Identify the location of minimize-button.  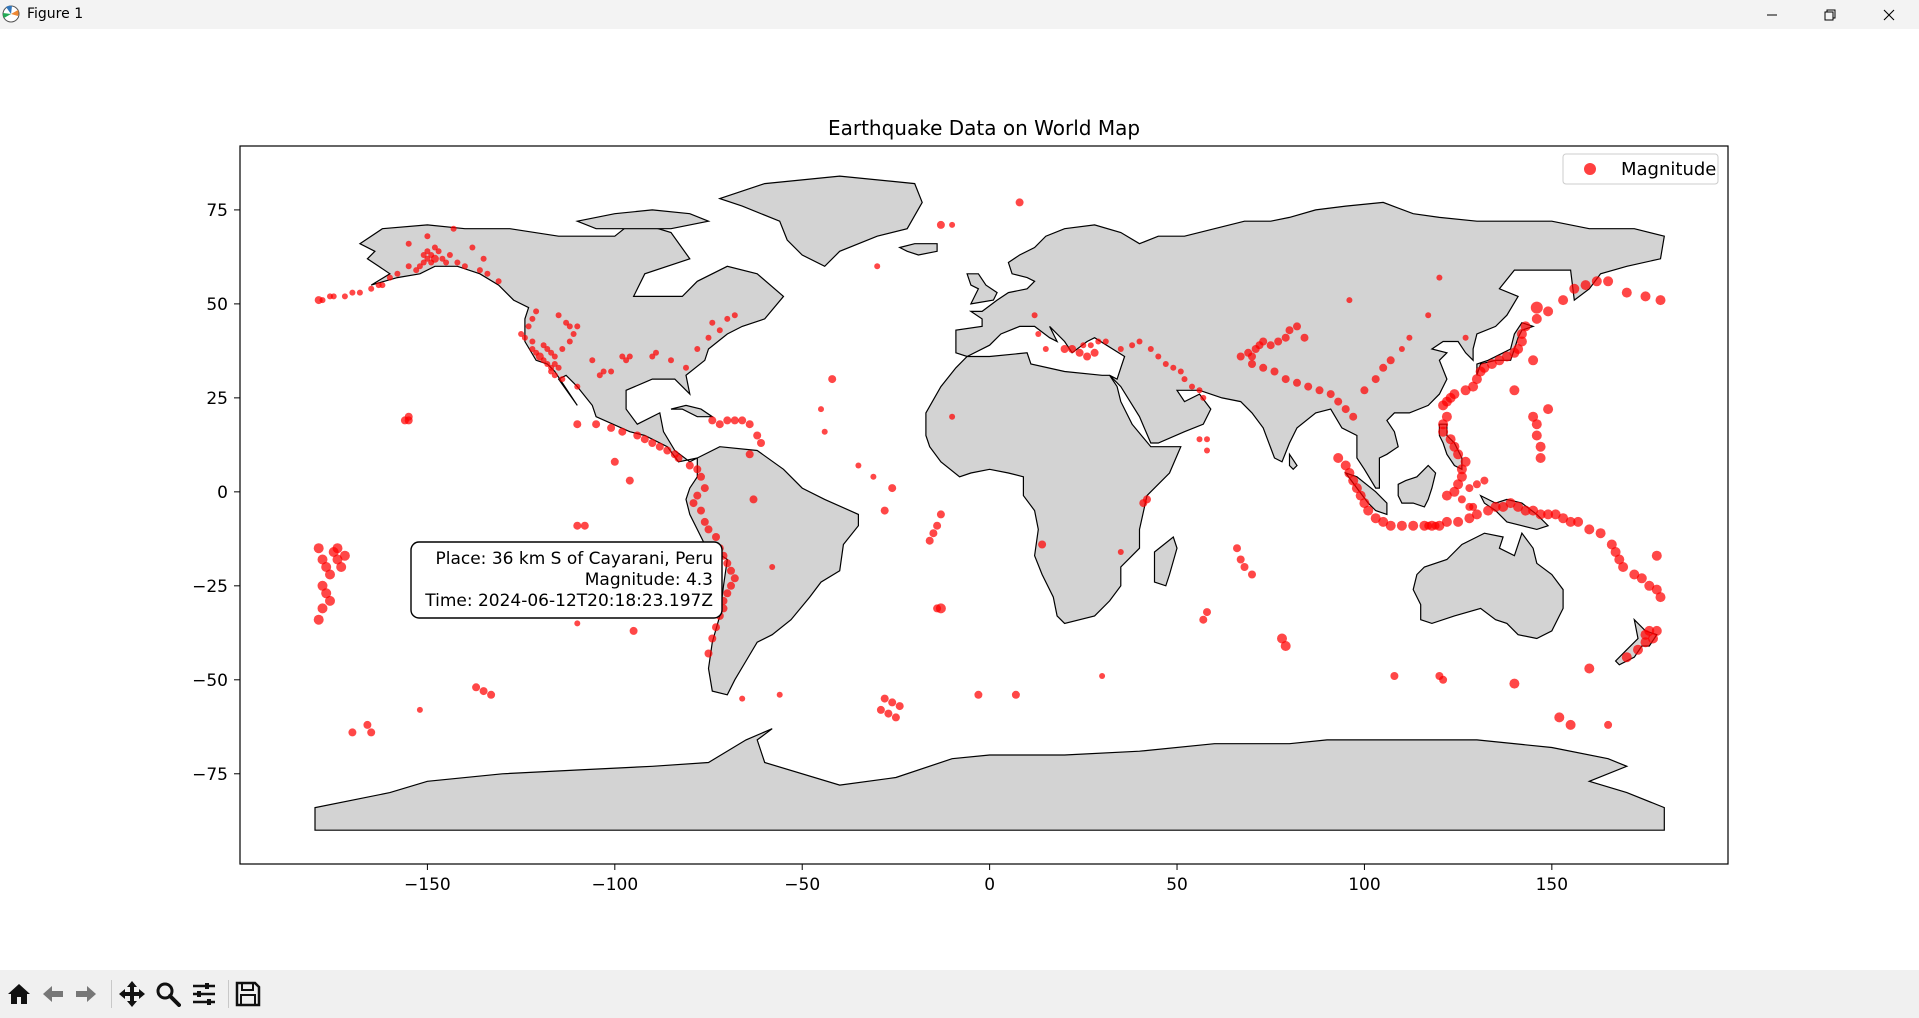
(1772, 14).